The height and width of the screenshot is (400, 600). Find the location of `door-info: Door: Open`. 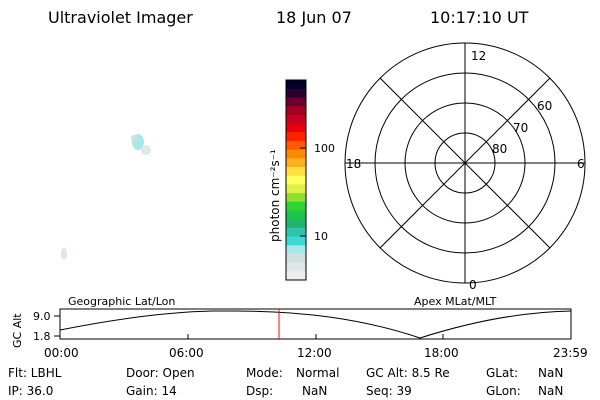

door-info: Door: Open is located at coordinates (160, 373).